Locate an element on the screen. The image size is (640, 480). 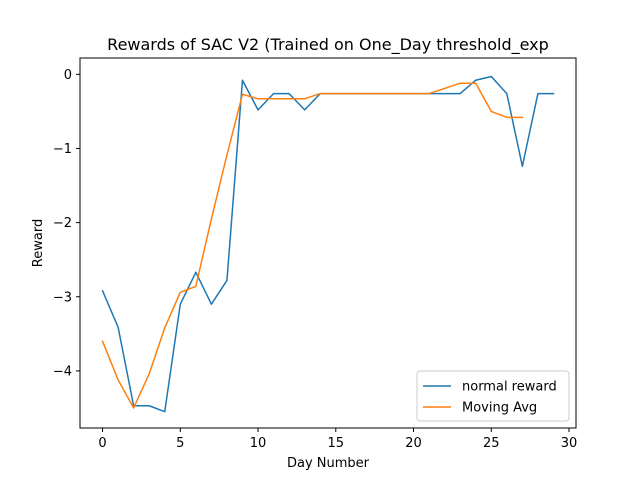
y-tick-label: −1 is located at coordinates (62, 149).